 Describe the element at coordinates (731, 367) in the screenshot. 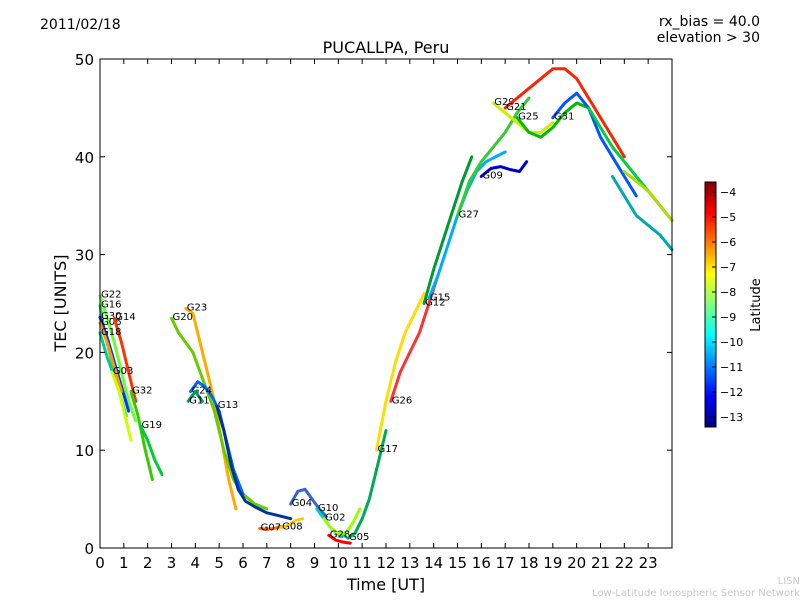

I see `colorbar-tick-label: −11` at that location.